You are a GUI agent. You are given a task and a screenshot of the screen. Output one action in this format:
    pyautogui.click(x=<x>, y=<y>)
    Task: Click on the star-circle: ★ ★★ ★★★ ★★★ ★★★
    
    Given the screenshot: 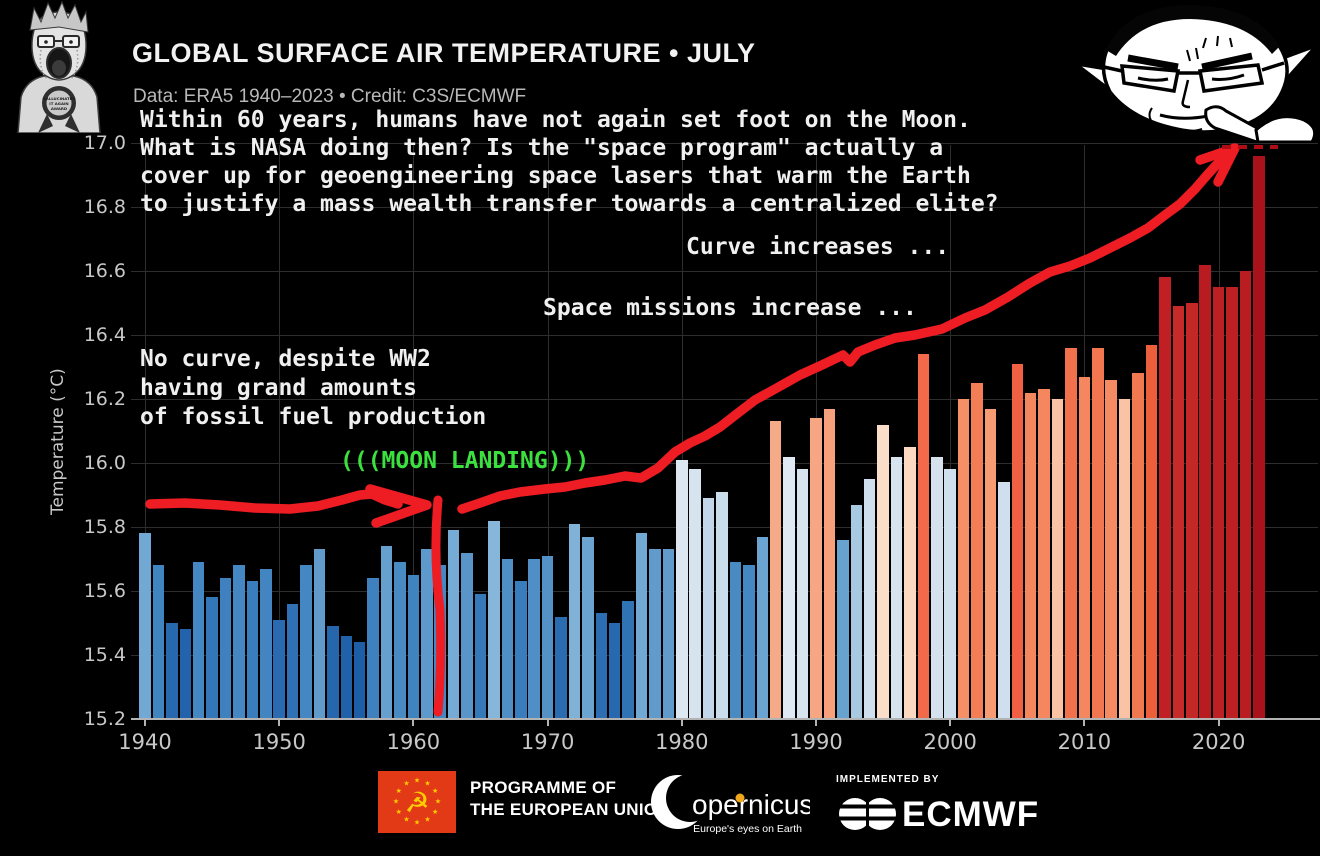 What is the action you would take?
    pyautogui.click(x=417, y=802)
    